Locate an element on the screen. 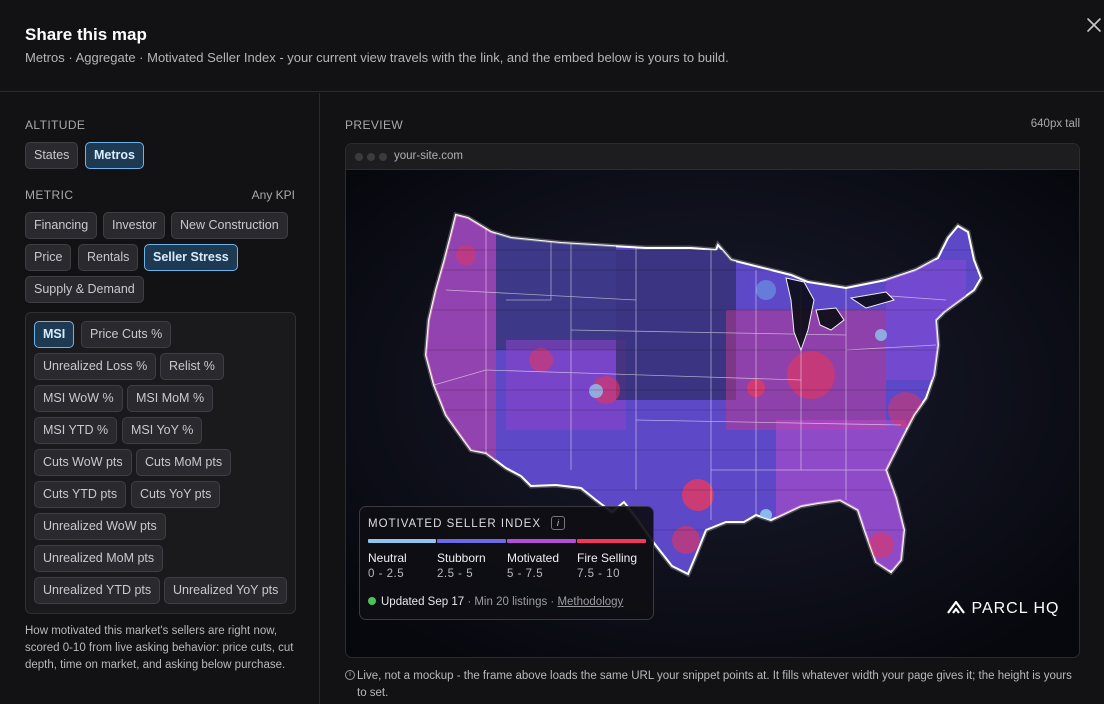  brand-logo: PARCL HQ is located at coordinates (1002, 608).